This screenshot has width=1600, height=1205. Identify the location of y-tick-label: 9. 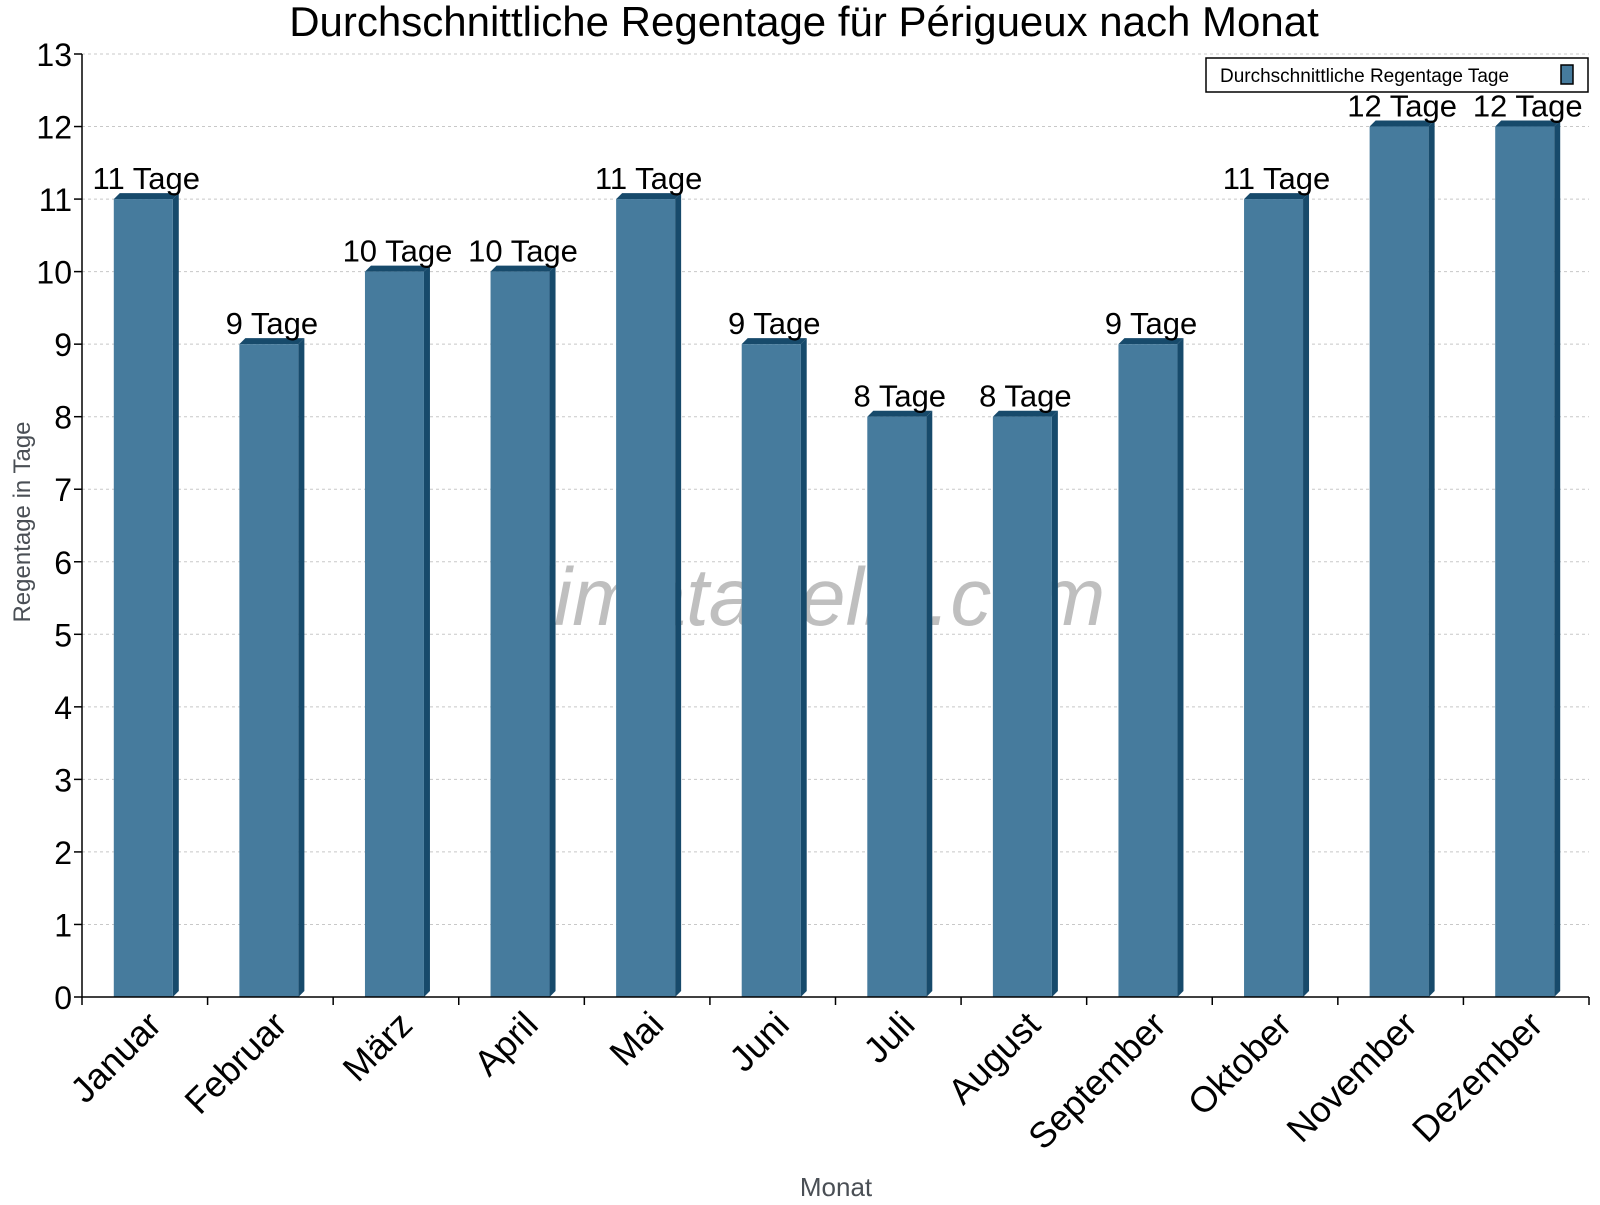
(63, 345).